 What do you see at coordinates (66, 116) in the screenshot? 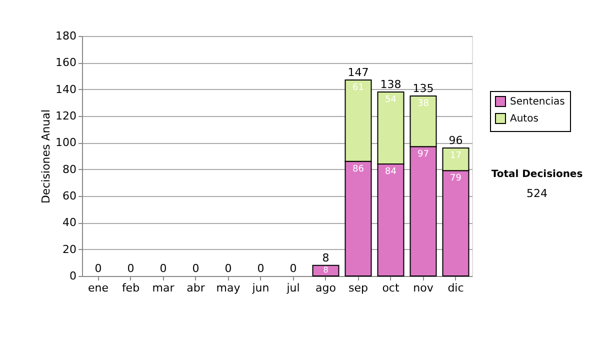
I see `y-tick-label: 120` at bounding box center [66, 116].